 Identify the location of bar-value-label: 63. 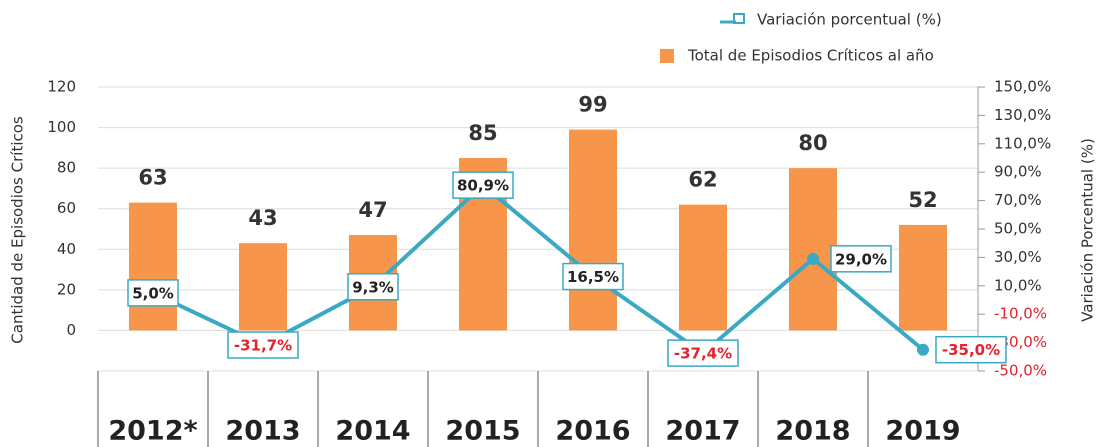
(152, 178).